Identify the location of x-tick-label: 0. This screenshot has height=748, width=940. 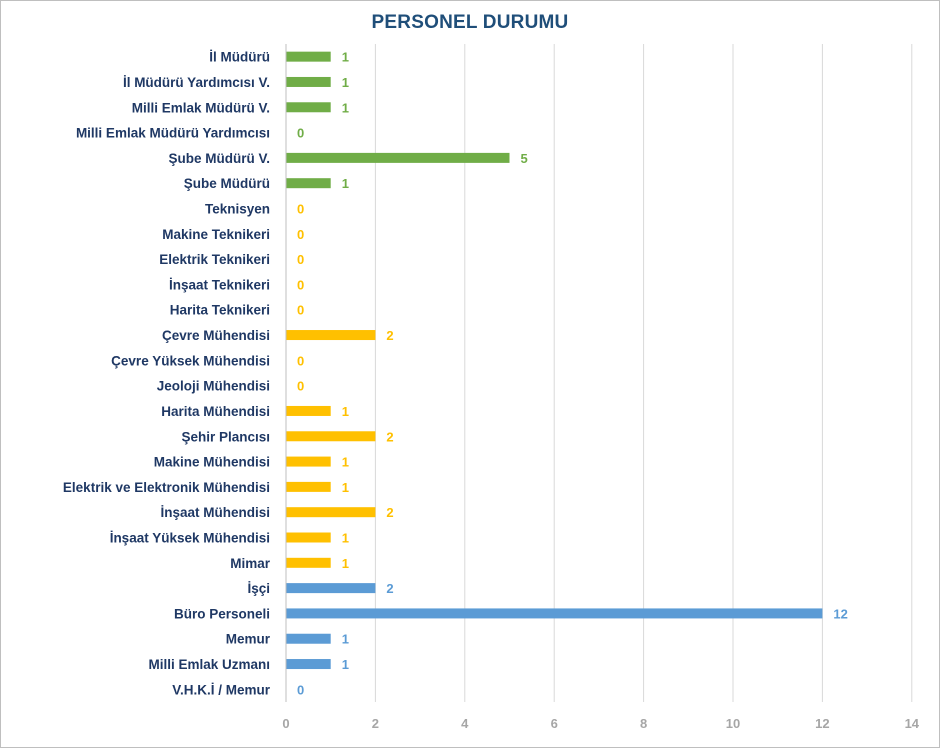
(285, 723).